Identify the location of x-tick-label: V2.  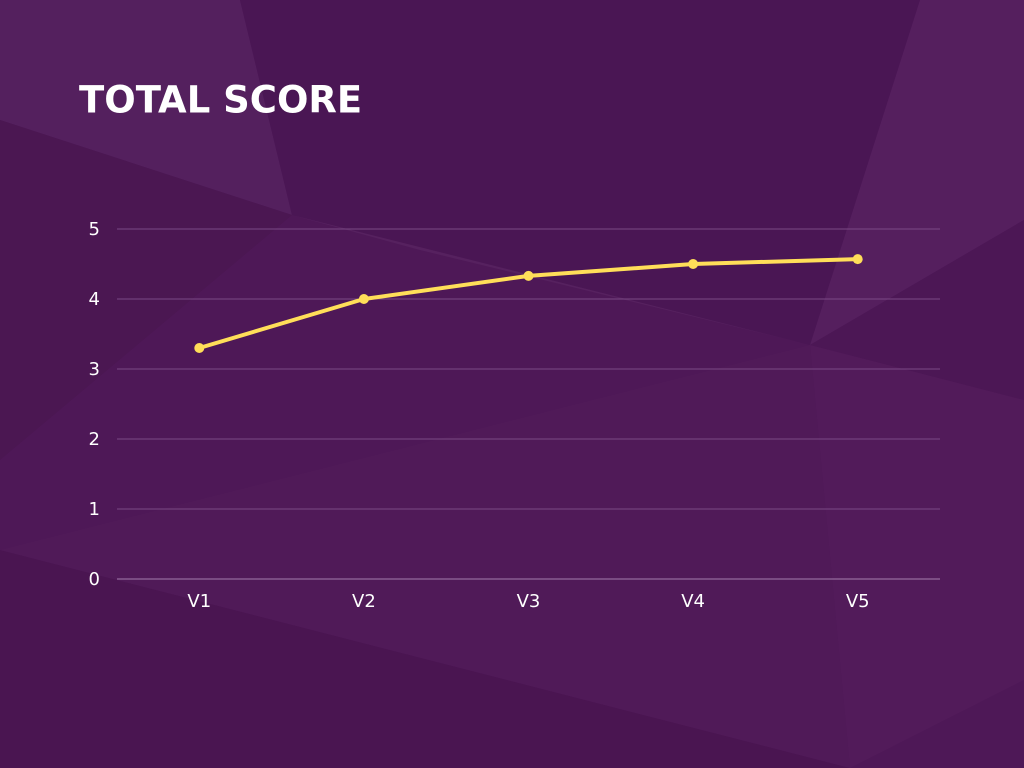
(364, 601).